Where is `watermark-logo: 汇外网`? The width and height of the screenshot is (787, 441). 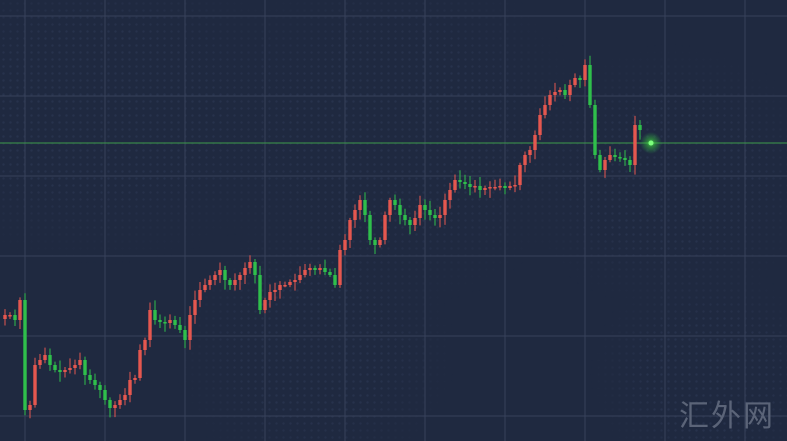
watermark-logo: 汇外网 is located at coordinates (727, 416).